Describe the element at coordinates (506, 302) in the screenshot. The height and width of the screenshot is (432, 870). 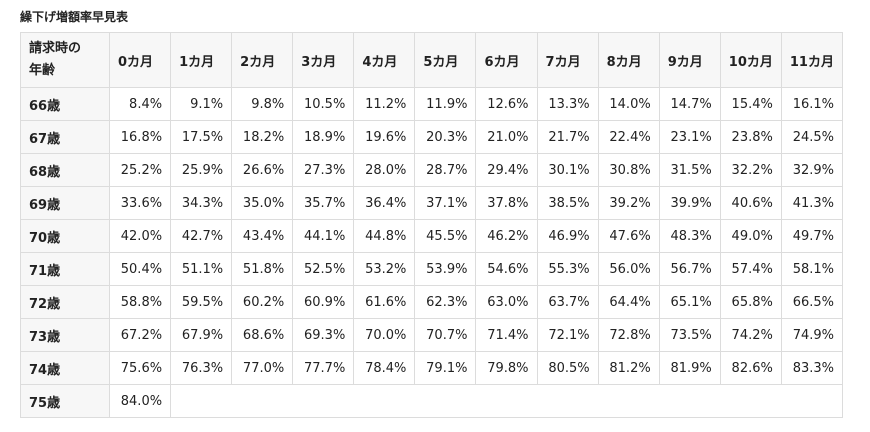
I see `rate-cell: 63.0%` at that location.